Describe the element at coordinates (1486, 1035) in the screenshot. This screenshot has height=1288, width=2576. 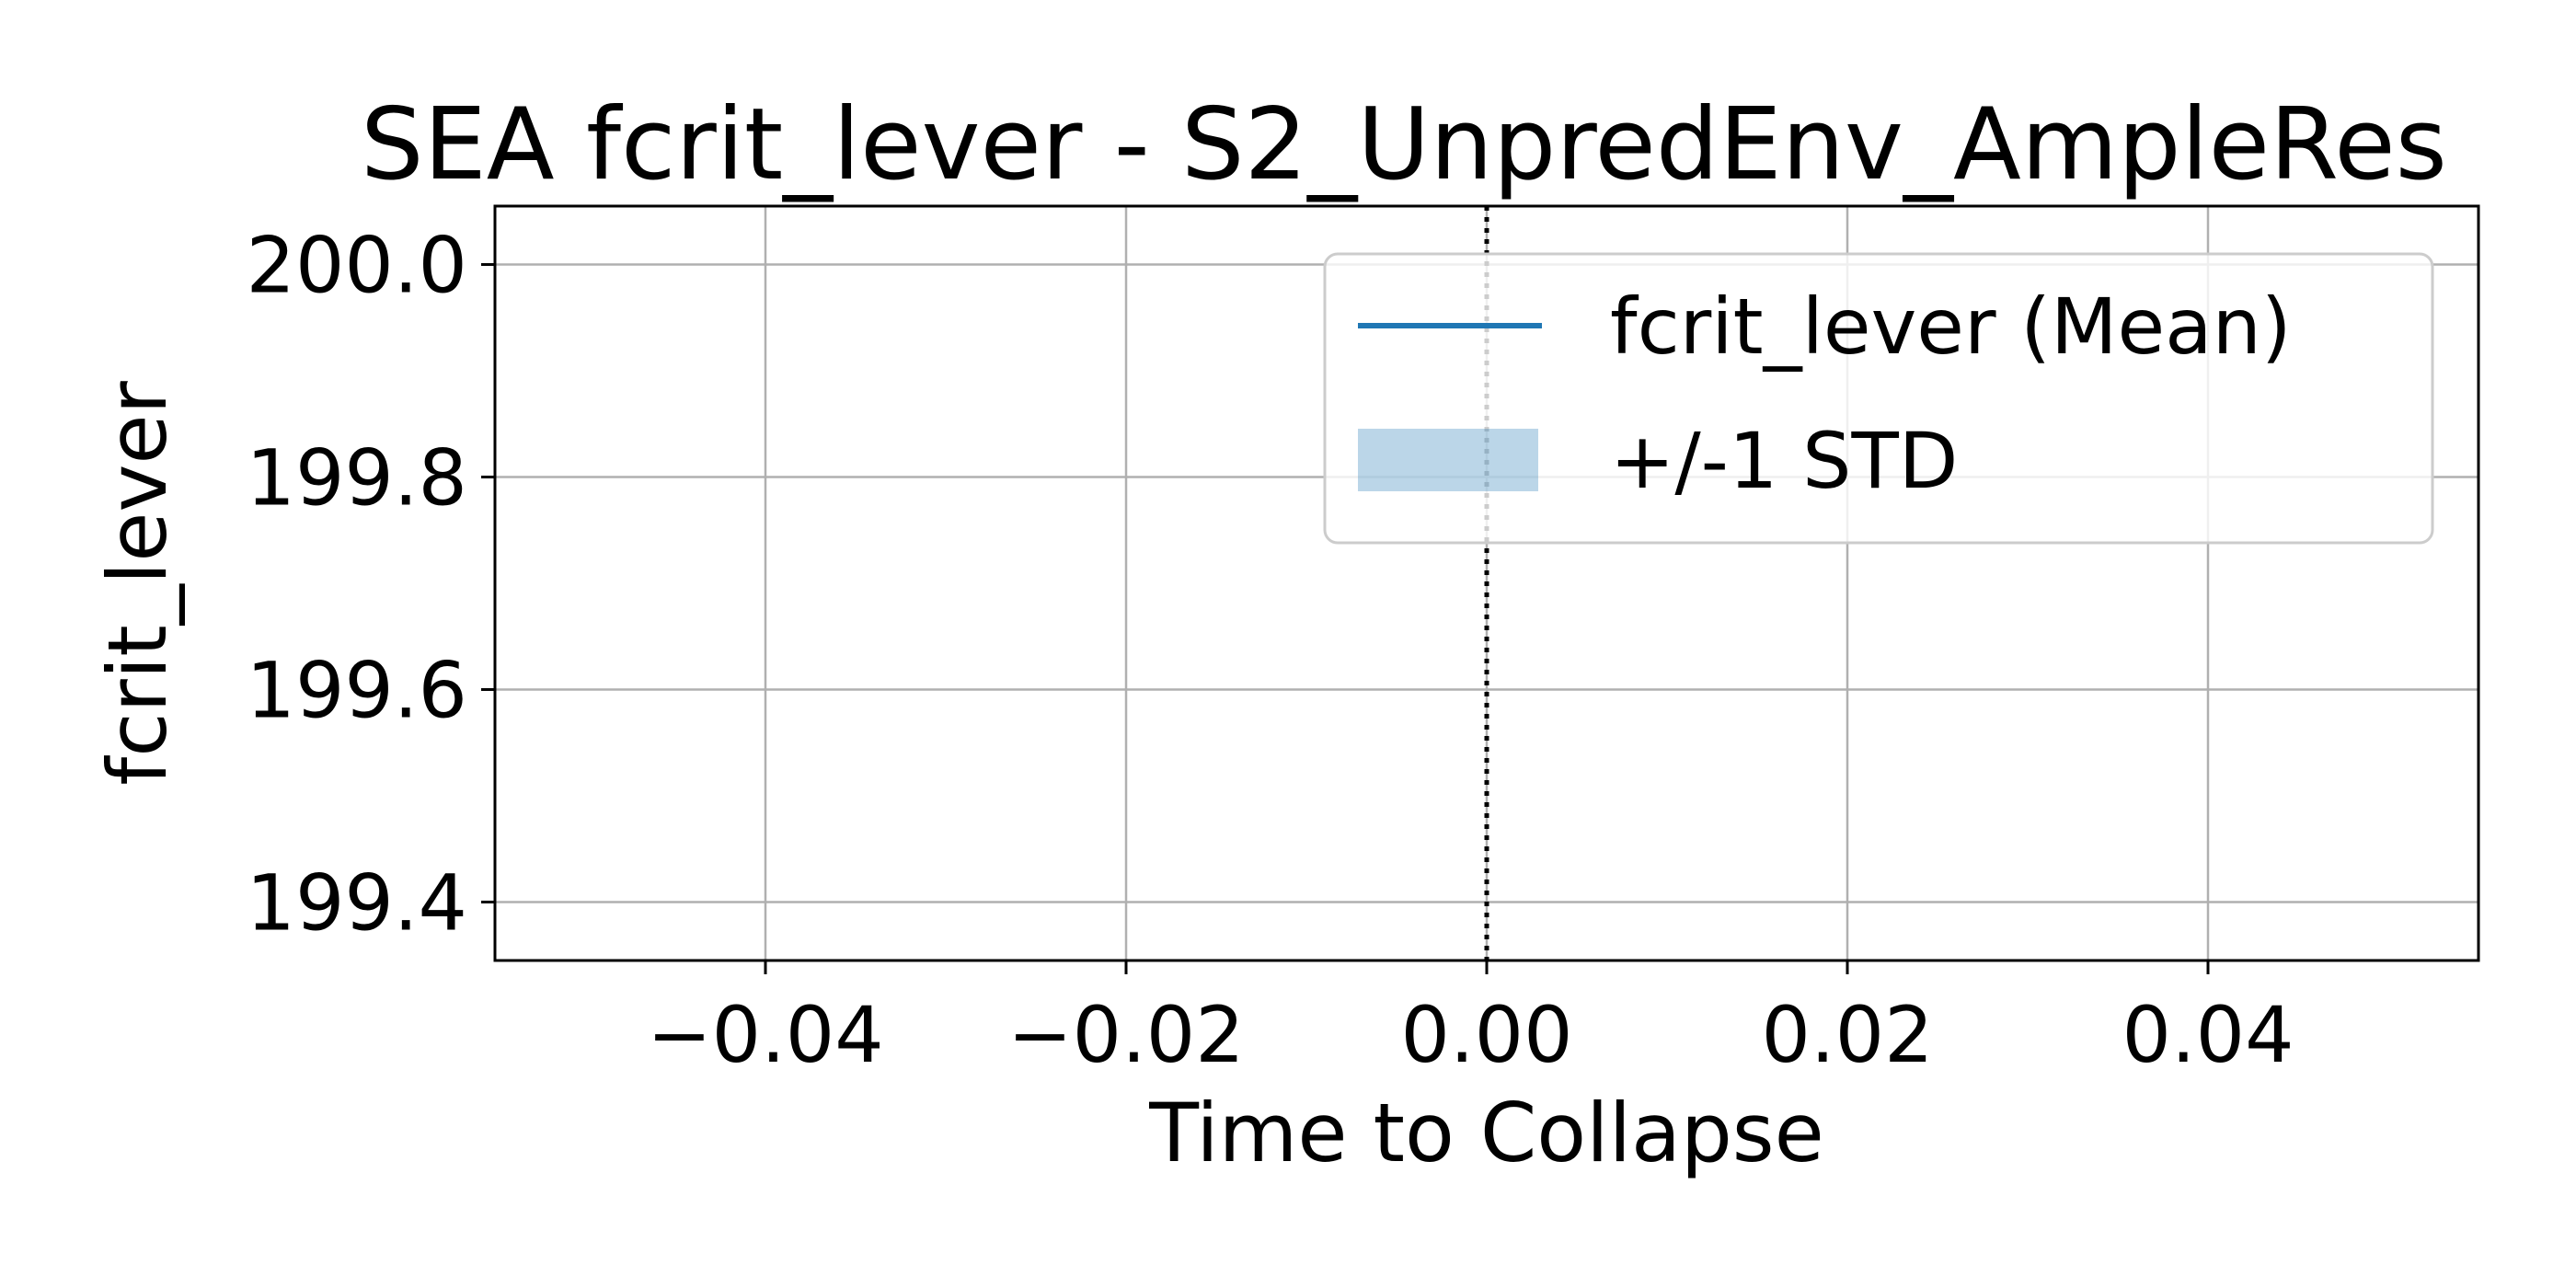
I see `x-tick-label: 0.00` at that location.